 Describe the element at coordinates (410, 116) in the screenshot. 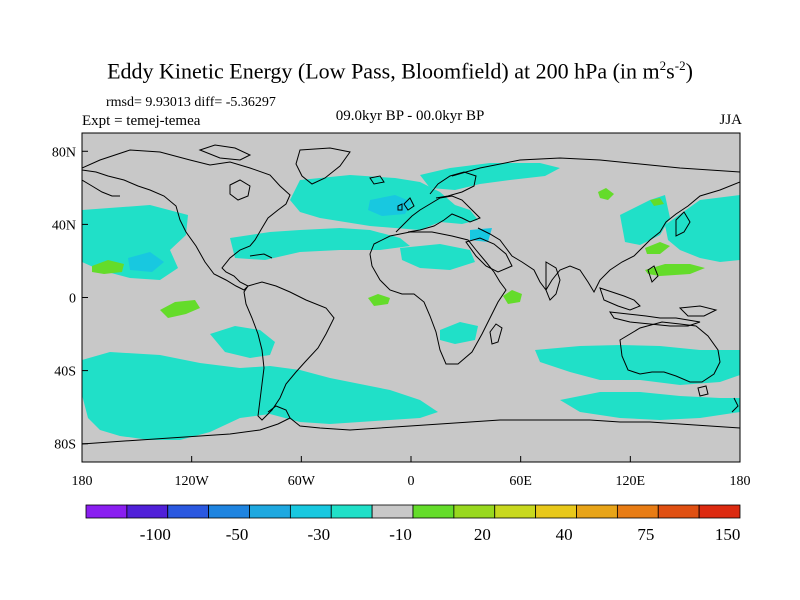

I see `period-label: 09.0kyr BP - 00.0kyr BP` at that location.